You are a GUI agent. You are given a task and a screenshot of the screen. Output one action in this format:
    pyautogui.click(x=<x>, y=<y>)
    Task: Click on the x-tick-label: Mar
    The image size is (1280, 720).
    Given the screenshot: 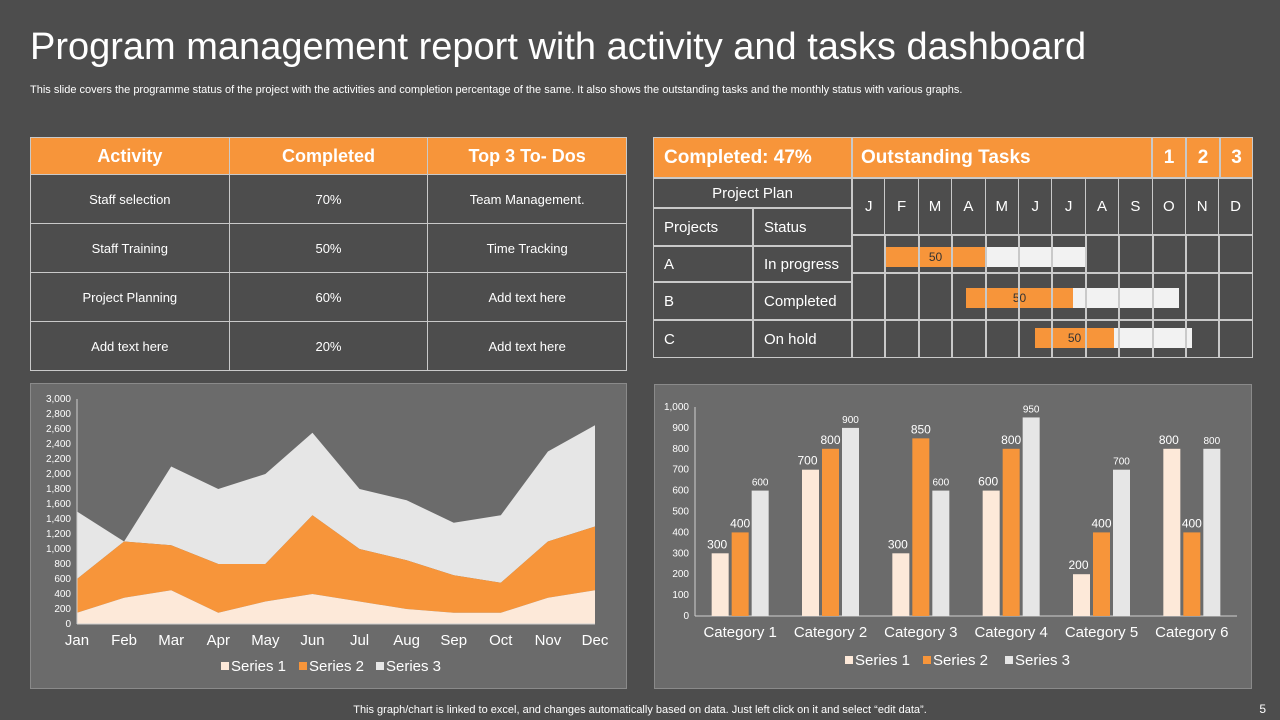 What is the action you would take?
    pyautogui.click(x=171, y=640)
    